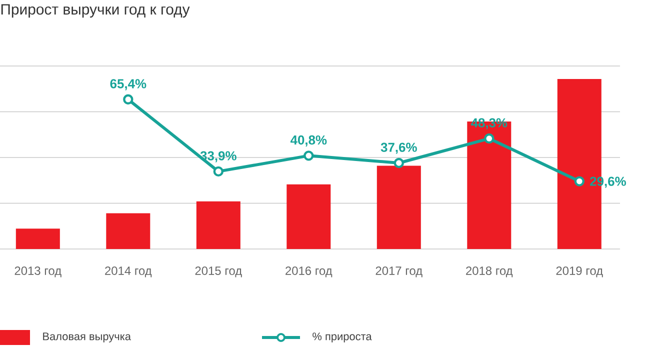 The height and width of the screenshot is (347, 652). What do you see at coordinates (489, 124) in the screenshot?
I see `data-label: 48,3%` at bounding box center [489, 124].